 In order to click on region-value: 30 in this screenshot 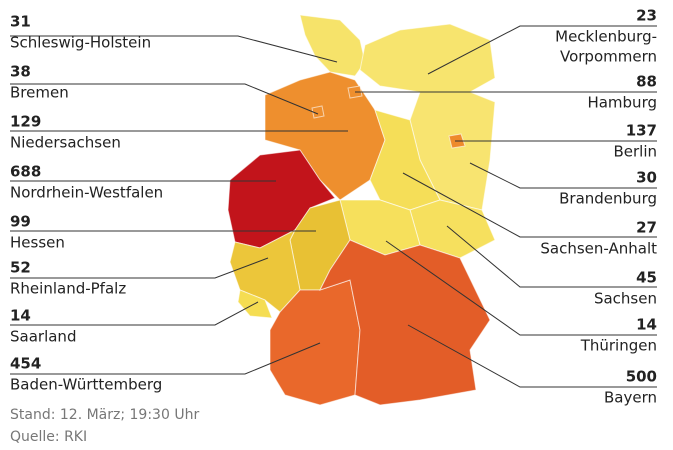, I will do `click(646, 178)`.